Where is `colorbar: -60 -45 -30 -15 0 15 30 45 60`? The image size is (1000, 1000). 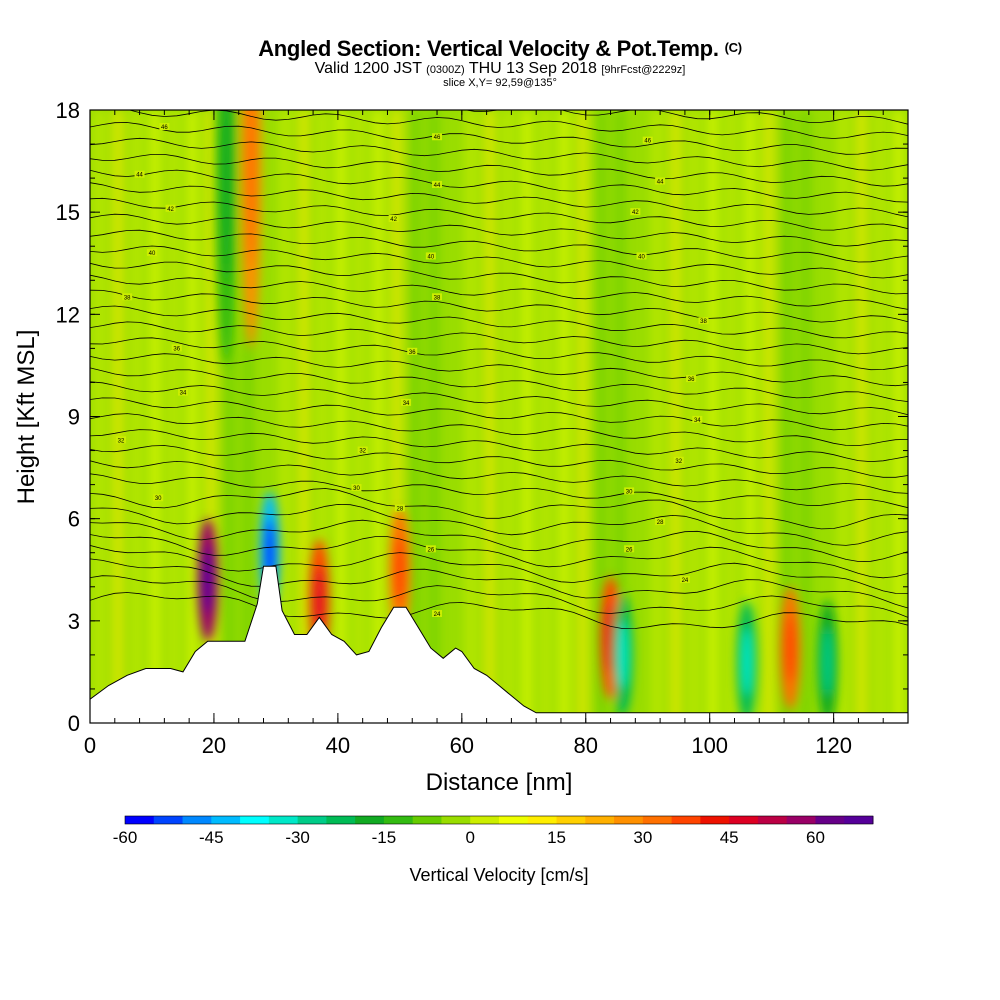 colorbar: -60 -45 -30 -15 0 15 30 45 60 is located at coordinates (493, 831).